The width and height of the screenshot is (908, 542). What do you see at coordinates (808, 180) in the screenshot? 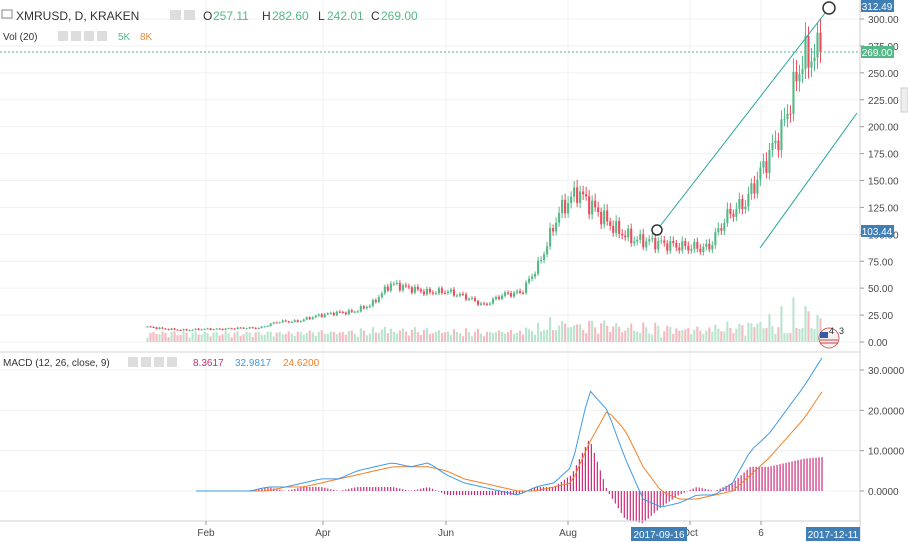
I see `channel-lower-line` at bounding box center [808, 180].